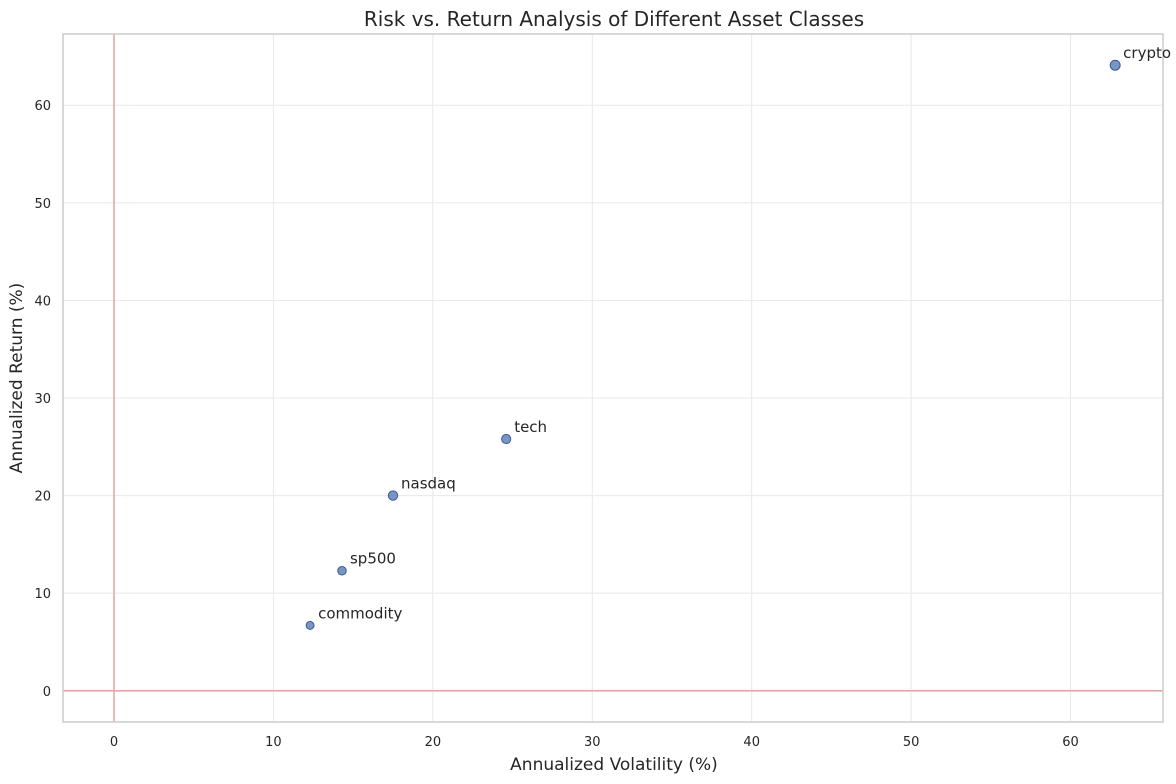 The image size is (1176, 784). Describe the element at coordinates (360, 613) in the screenshot. I see `point-label-commodity: commodity` at that location.